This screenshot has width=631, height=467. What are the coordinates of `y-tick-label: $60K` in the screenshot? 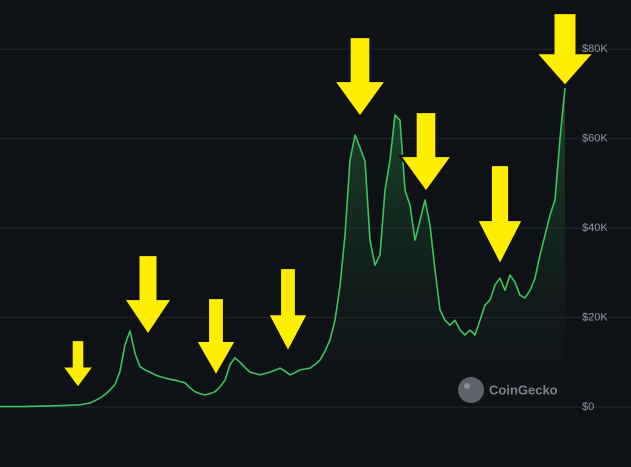 It's located at (595, 139).